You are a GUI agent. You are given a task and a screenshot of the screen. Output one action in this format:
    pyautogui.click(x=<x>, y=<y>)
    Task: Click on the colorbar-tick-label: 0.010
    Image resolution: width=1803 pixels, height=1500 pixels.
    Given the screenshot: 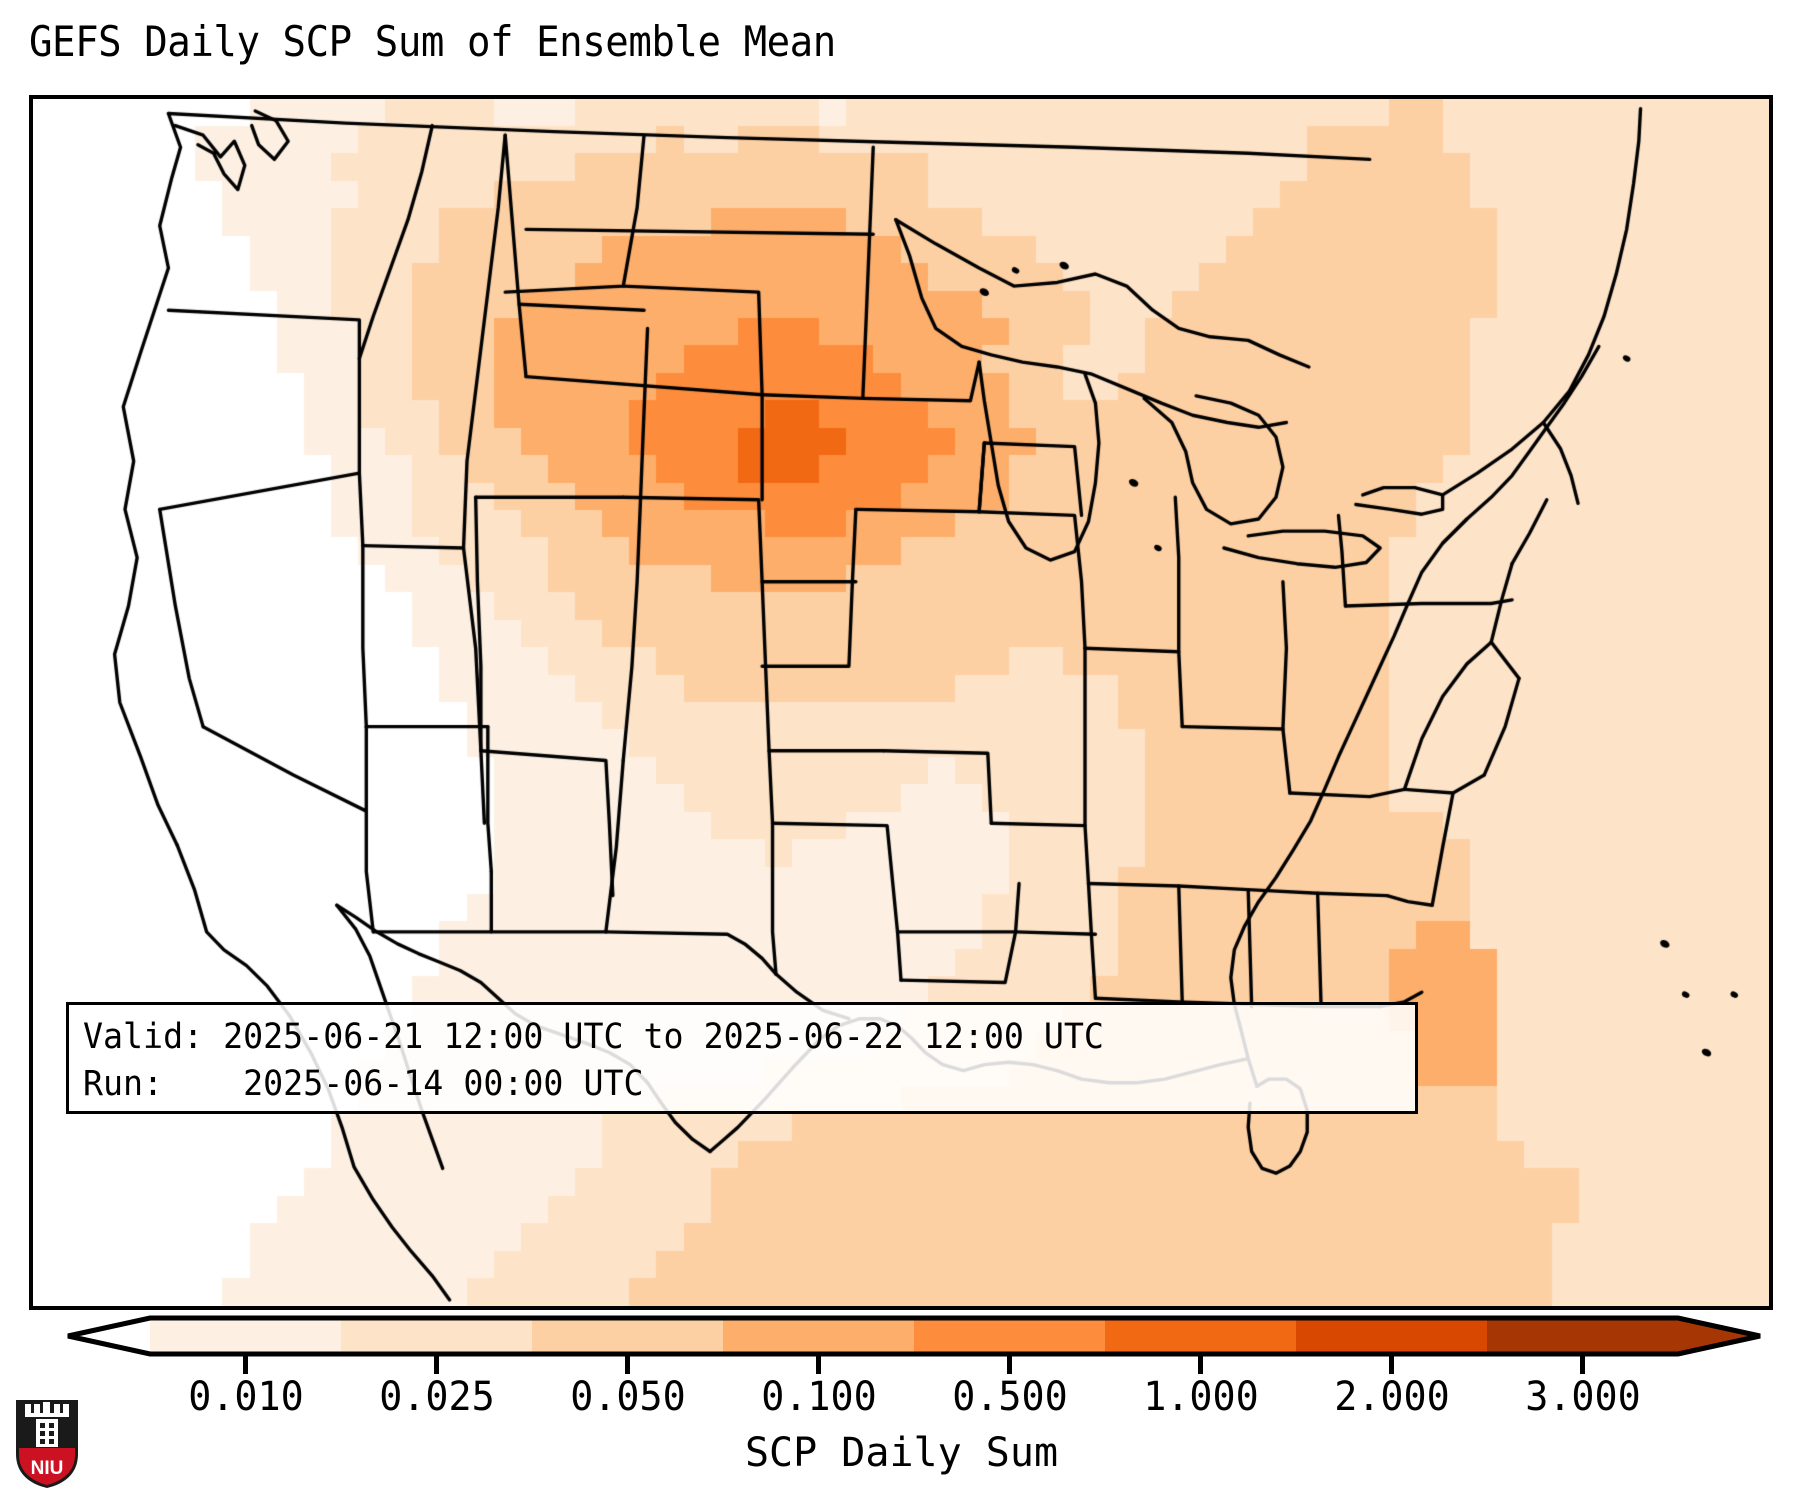 What is the action you would take?
    pyautogui.click(x=245, y=1397)
    